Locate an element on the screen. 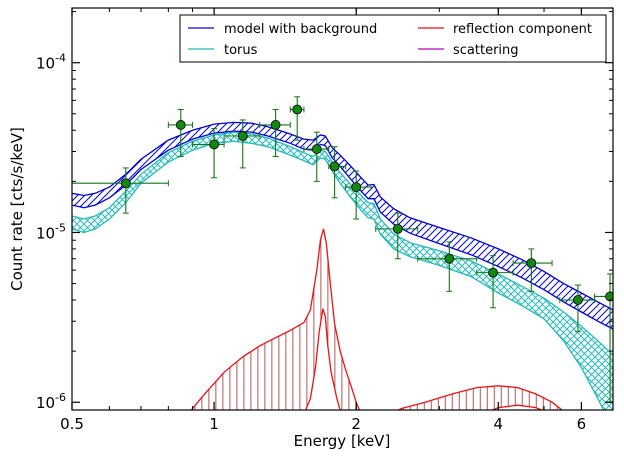 The image size is (624, 464). y-axis-label: Count rate [cts/s/keV] is located at coordinates (17, 209).